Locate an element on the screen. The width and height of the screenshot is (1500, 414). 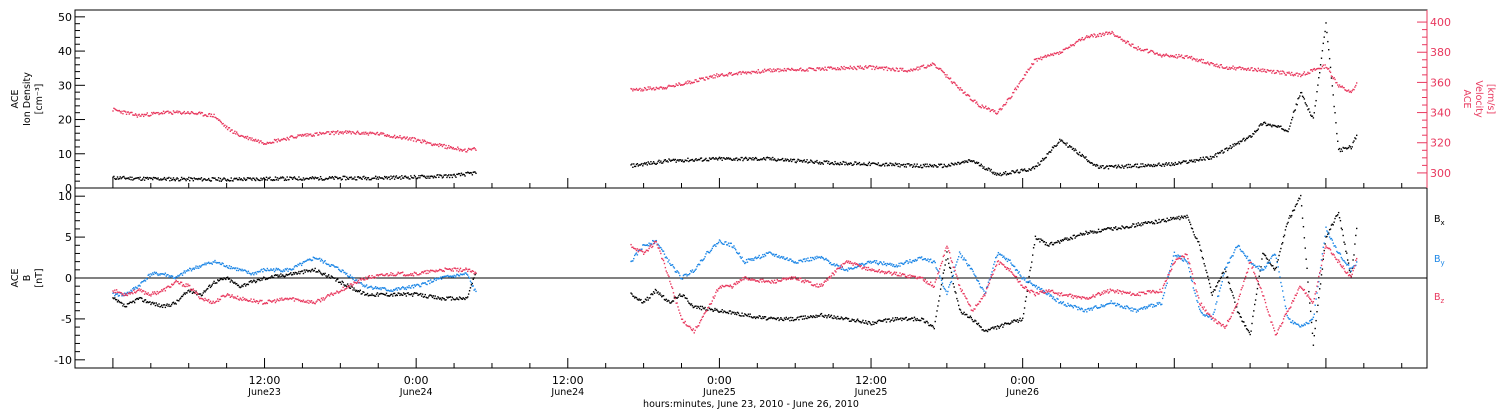
velocity-ytick-label: 340 is located at coordinates (1440, 113).